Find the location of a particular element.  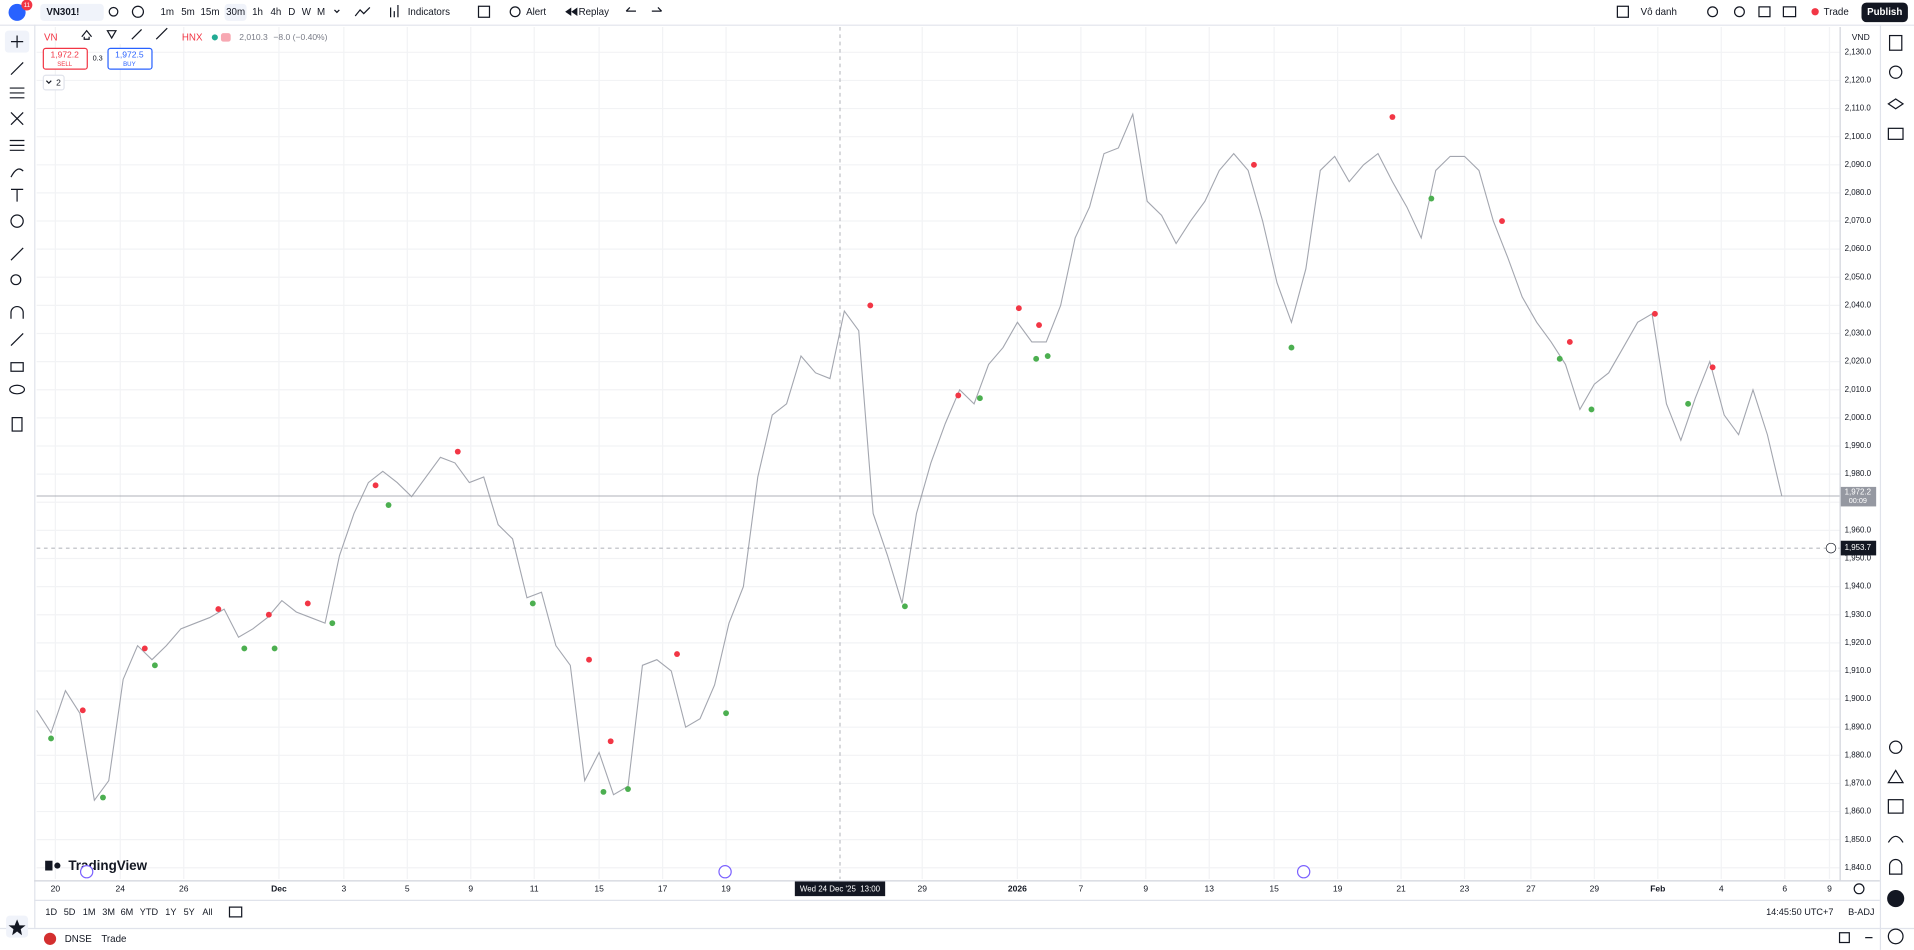

publish-button: Publish is located at coordinates (1884, 12).